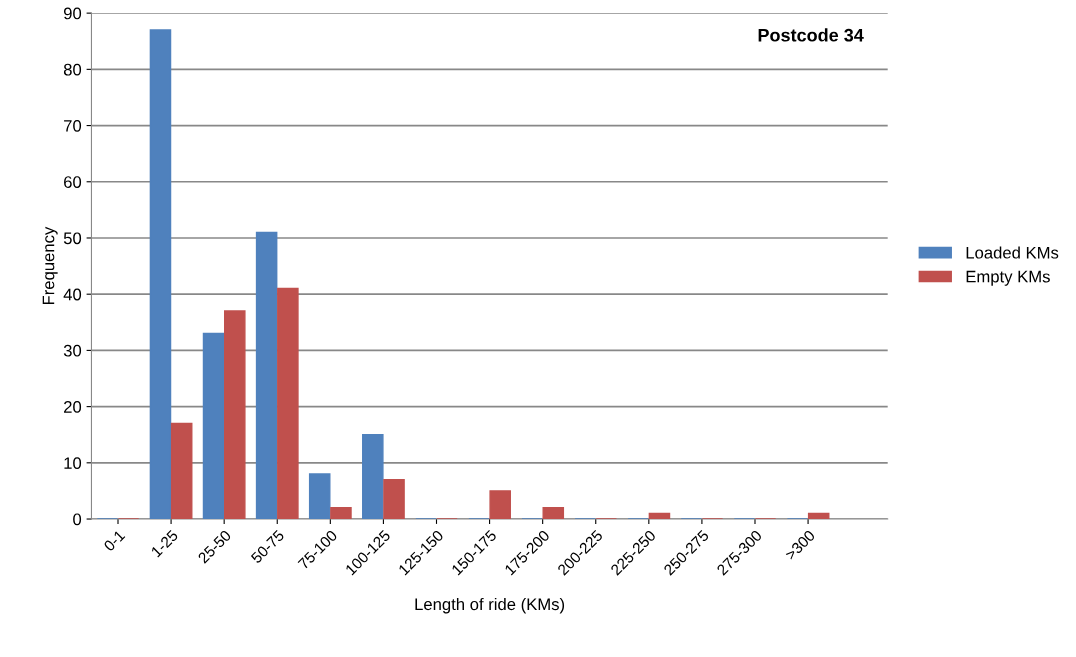 Image resolution: width=1076 pixels, height=657 pixels. Describe the element at coordinates (73, 407) in the screenshot. I see `y-tick-label: 20` at that location.